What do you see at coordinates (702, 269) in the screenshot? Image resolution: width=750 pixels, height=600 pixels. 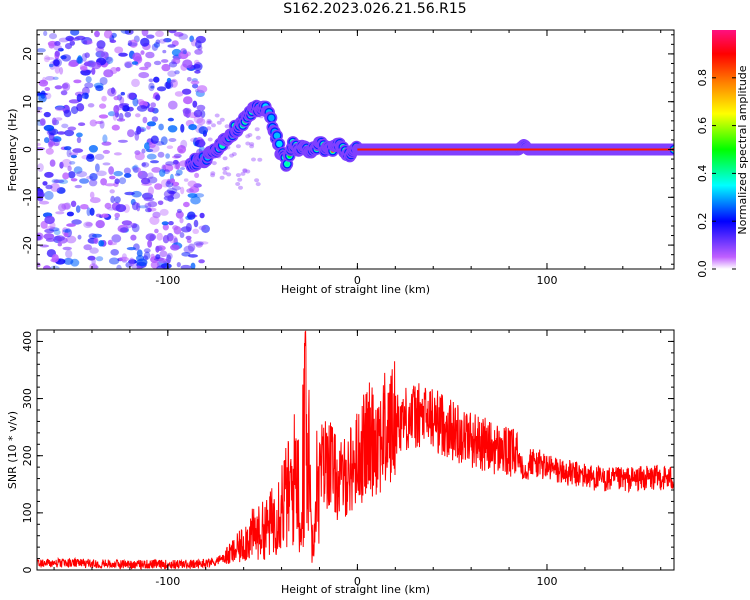 I see `colorbar-tick-label: 0.0` at bounding box center [702, 269].